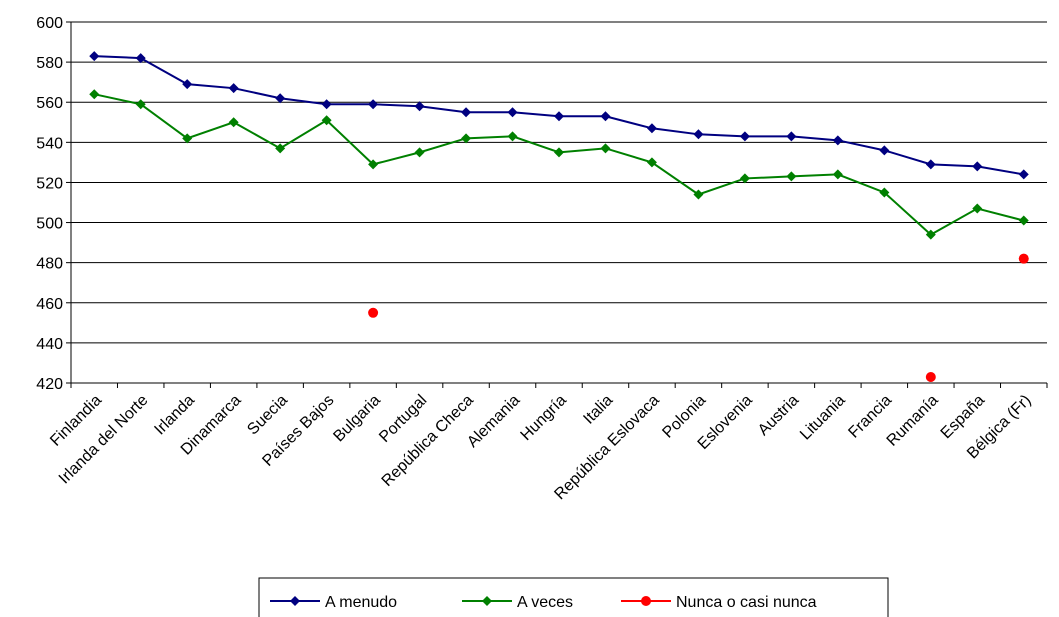  Describe the element at coordinates (419, 106) in the screenshot. I see `point-a-menudo-portugal` at that location.